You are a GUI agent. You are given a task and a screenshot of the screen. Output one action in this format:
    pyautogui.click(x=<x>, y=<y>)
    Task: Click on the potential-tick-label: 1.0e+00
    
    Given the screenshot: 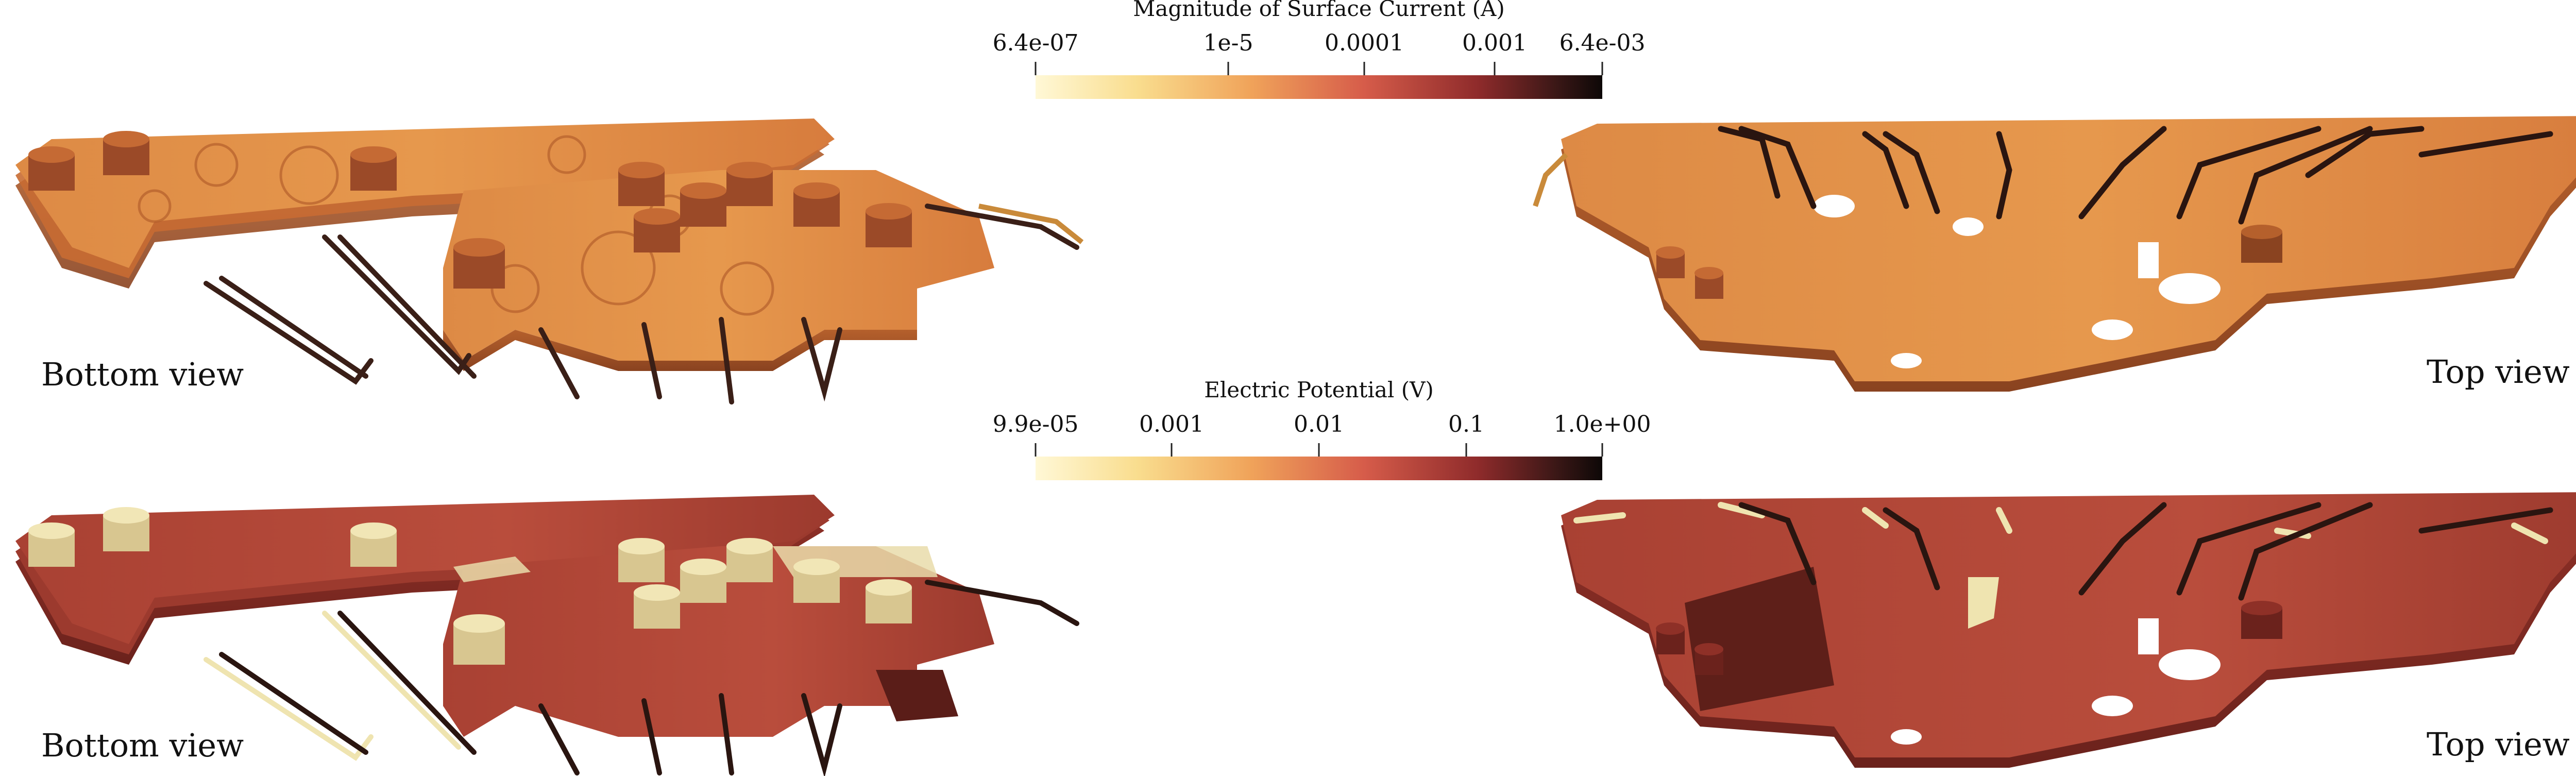 What is the action you would take?
    pyautogui.click(x=1602, y=424)
    